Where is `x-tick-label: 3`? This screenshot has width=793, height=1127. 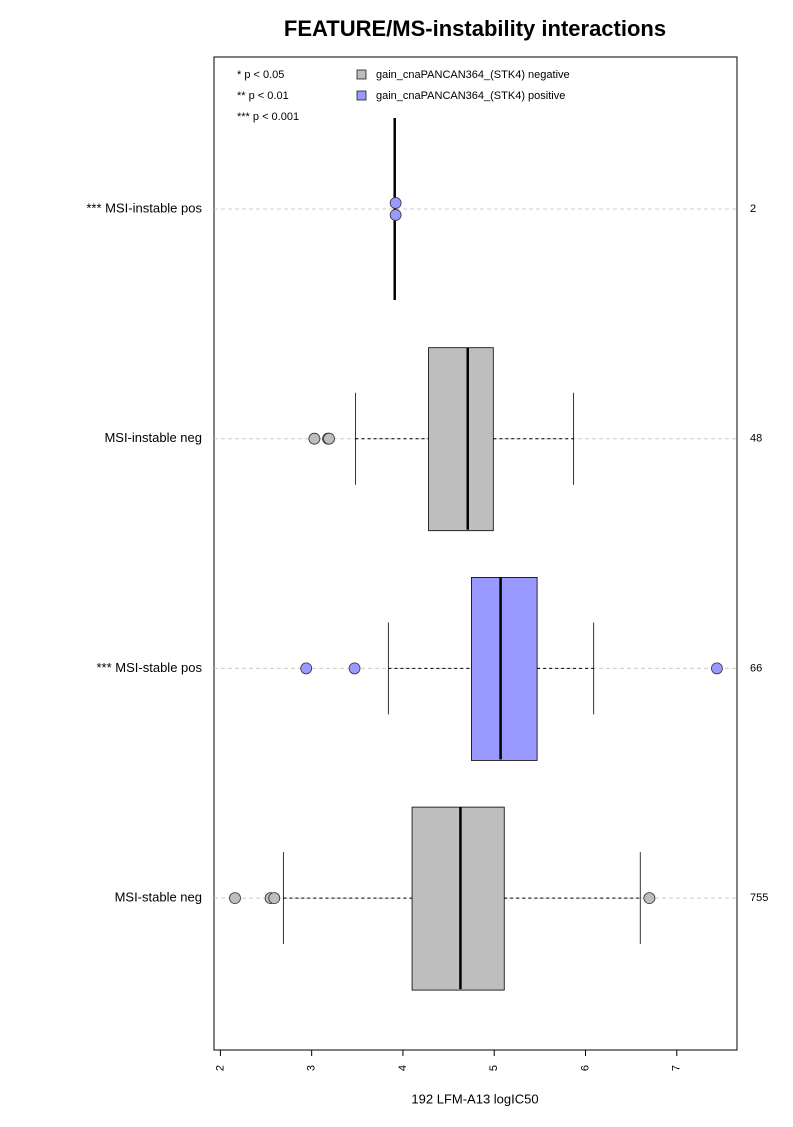
x-tick-label: 3 is located at coordinates (312, 1068).